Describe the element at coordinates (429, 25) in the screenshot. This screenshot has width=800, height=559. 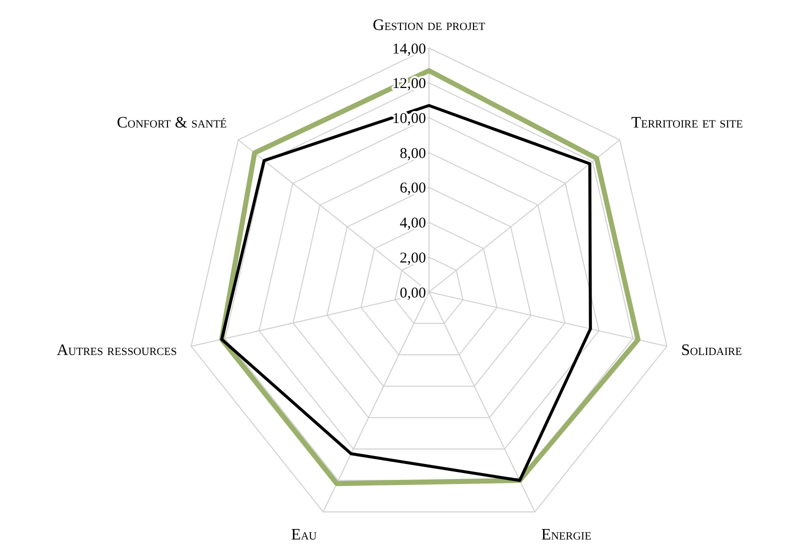
I see `spoke-label: Gestion de projet` at that location.